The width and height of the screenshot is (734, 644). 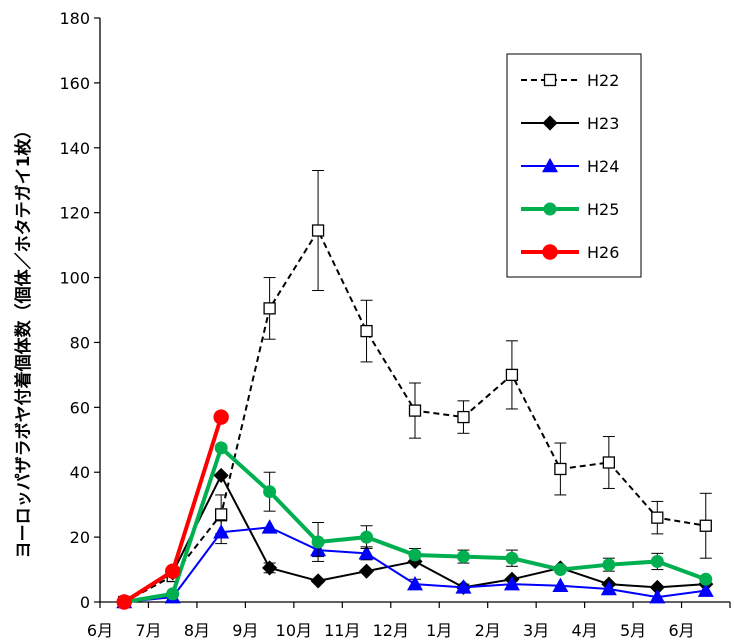 I want to click on y-tick-label: 140, so click(x=74, y=148).